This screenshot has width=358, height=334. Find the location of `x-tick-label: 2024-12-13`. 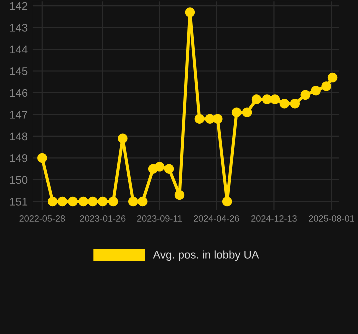

x-tick-label: 2024-12-13 is located at coordinates (274, 219).